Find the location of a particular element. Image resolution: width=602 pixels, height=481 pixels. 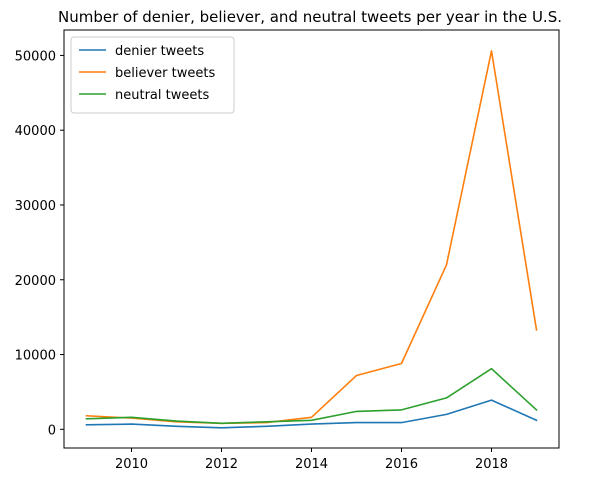

y-tick-label: 50000 is located at coordinates (35, 56).